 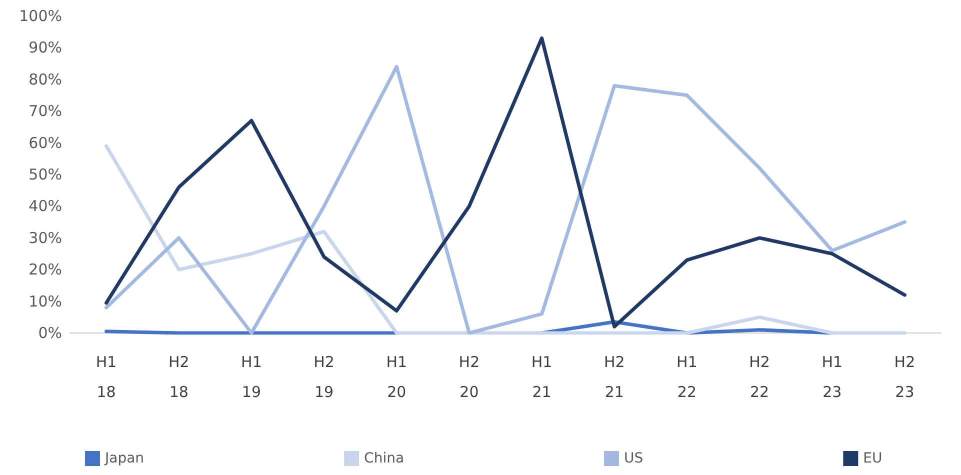 I want to click on x-tick-label: H2 23, so click(x=905, y=377).